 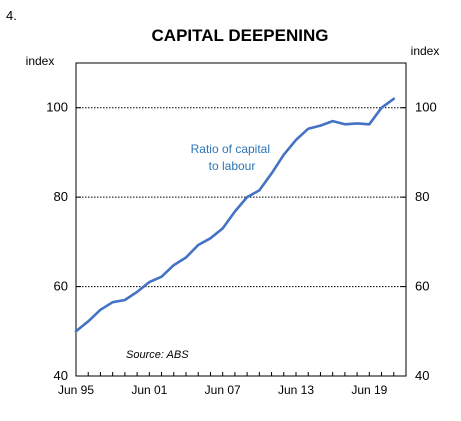 I want to click on x-axis: Jun 95 Jun 01 Jun 07 Jun 13 Jun 19, so click(x=232, y=384).